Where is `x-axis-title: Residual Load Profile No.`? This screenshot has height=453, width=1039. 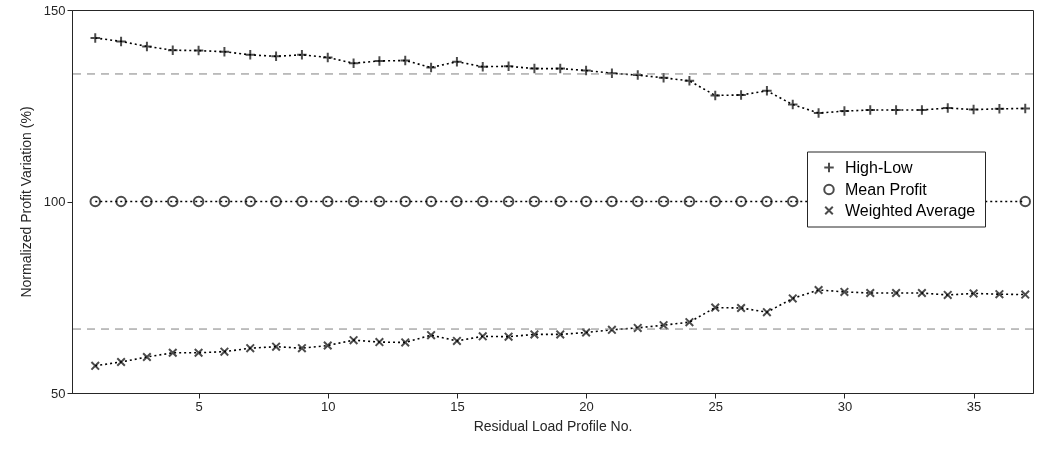 x-axis-title: Residual Load Profile No. is located at coordinates (553, 425).